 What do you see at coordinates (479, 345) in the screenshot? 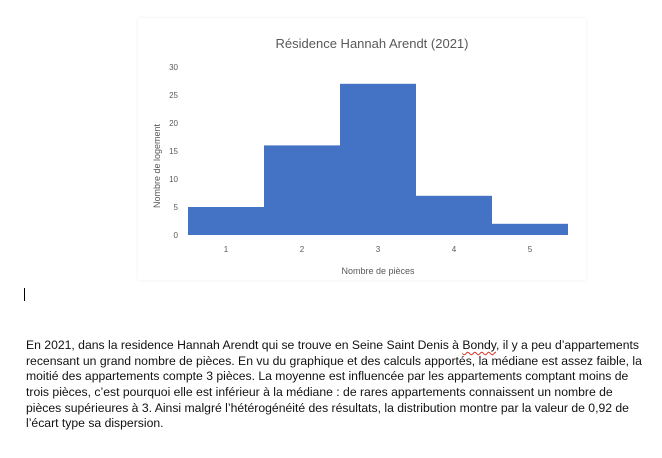
I see `misspelled-word: Bondy` at bounding box center [479, 345].